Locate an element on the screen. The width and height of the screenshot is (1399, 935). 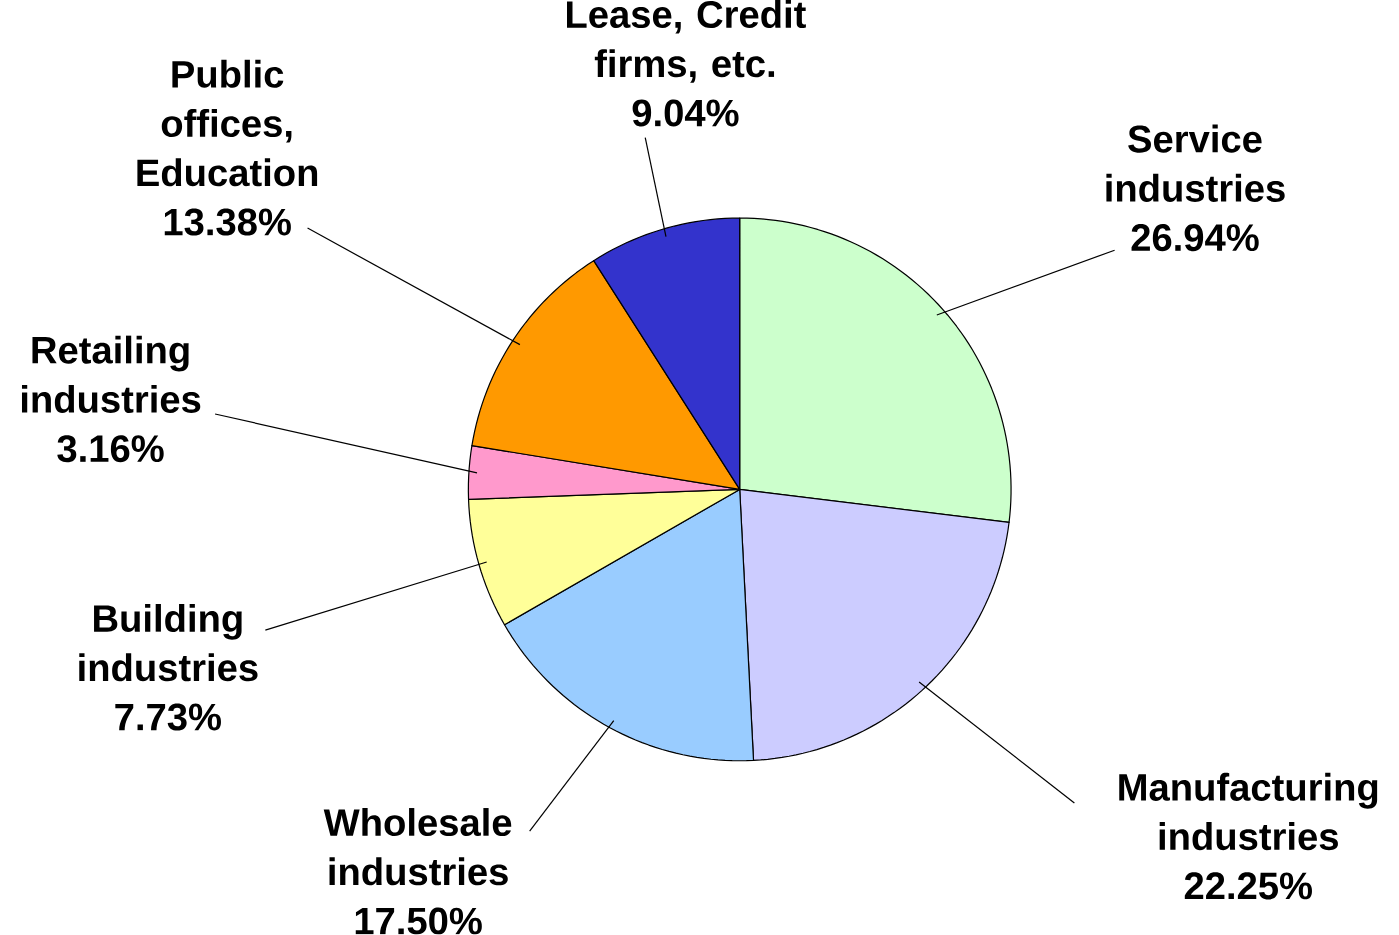
data-label: 13.38% is located at coordinates (227, 222).